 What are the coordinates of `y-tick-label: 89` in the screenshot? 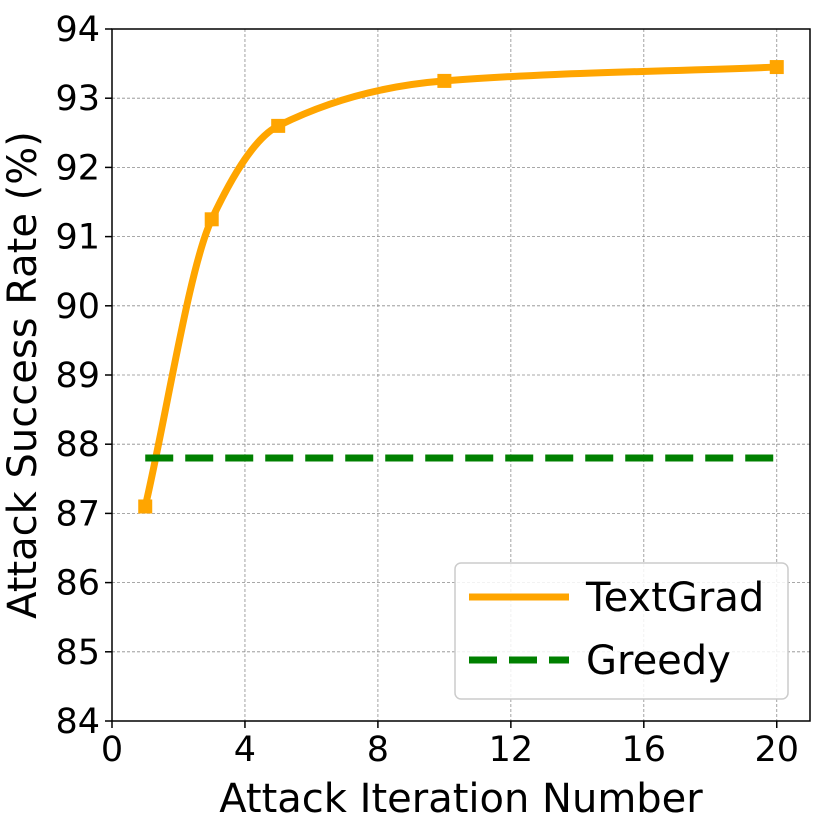 It's located at (77, 376).